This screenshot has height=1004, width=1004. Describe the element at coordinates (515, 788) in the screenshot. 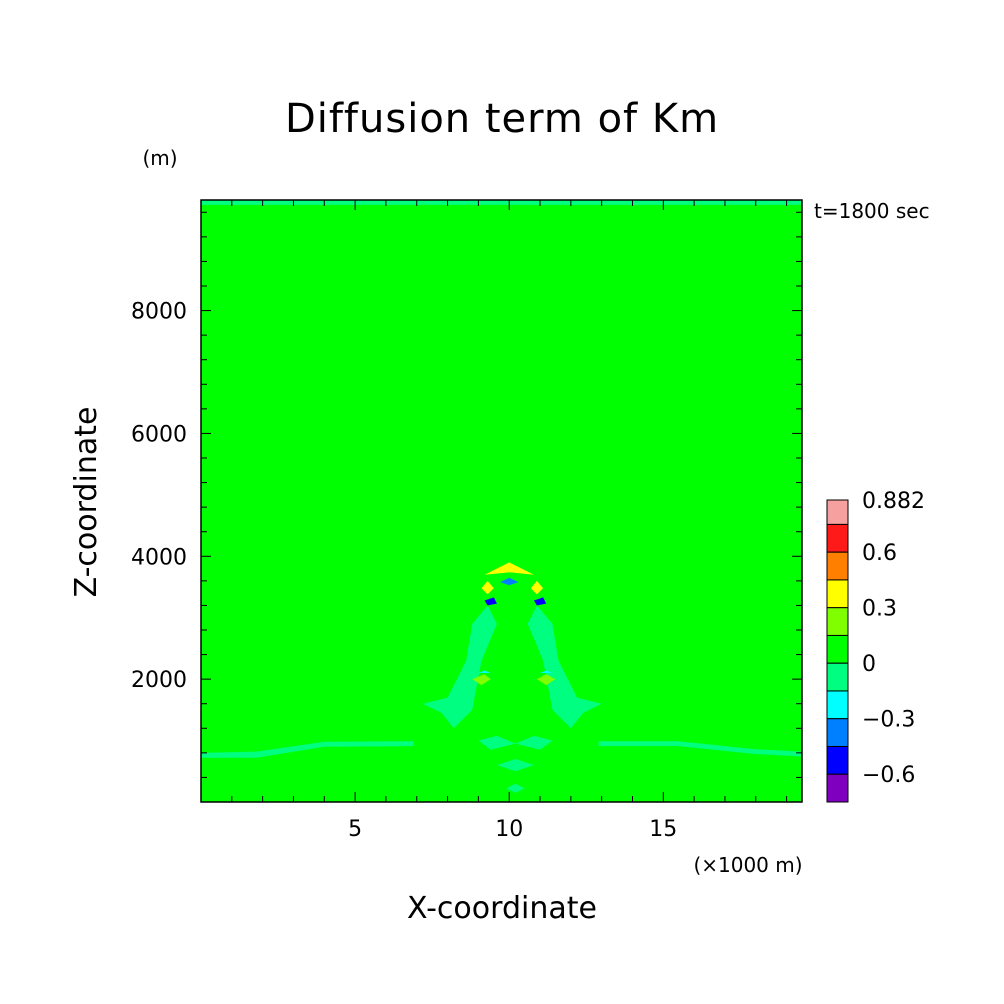

I see `contour-plume-bottom-cell` at that location.